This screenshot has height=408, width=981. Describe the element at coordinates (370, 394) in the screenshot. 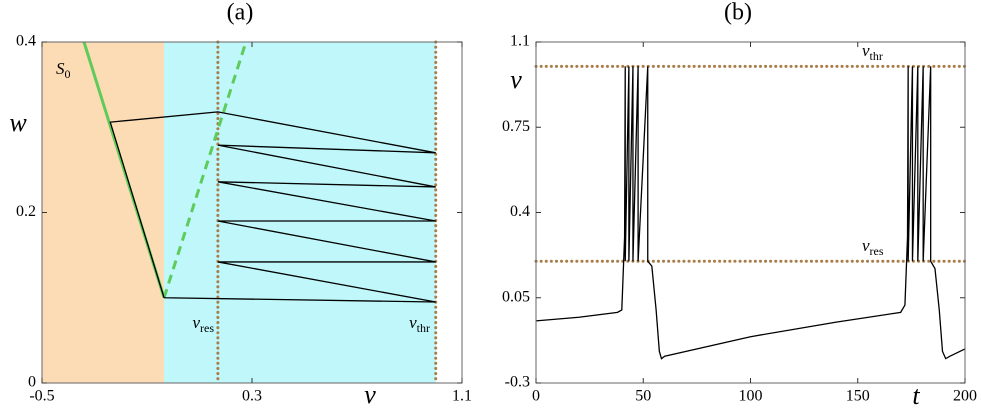

I see `x-axis-label: v` at that location.